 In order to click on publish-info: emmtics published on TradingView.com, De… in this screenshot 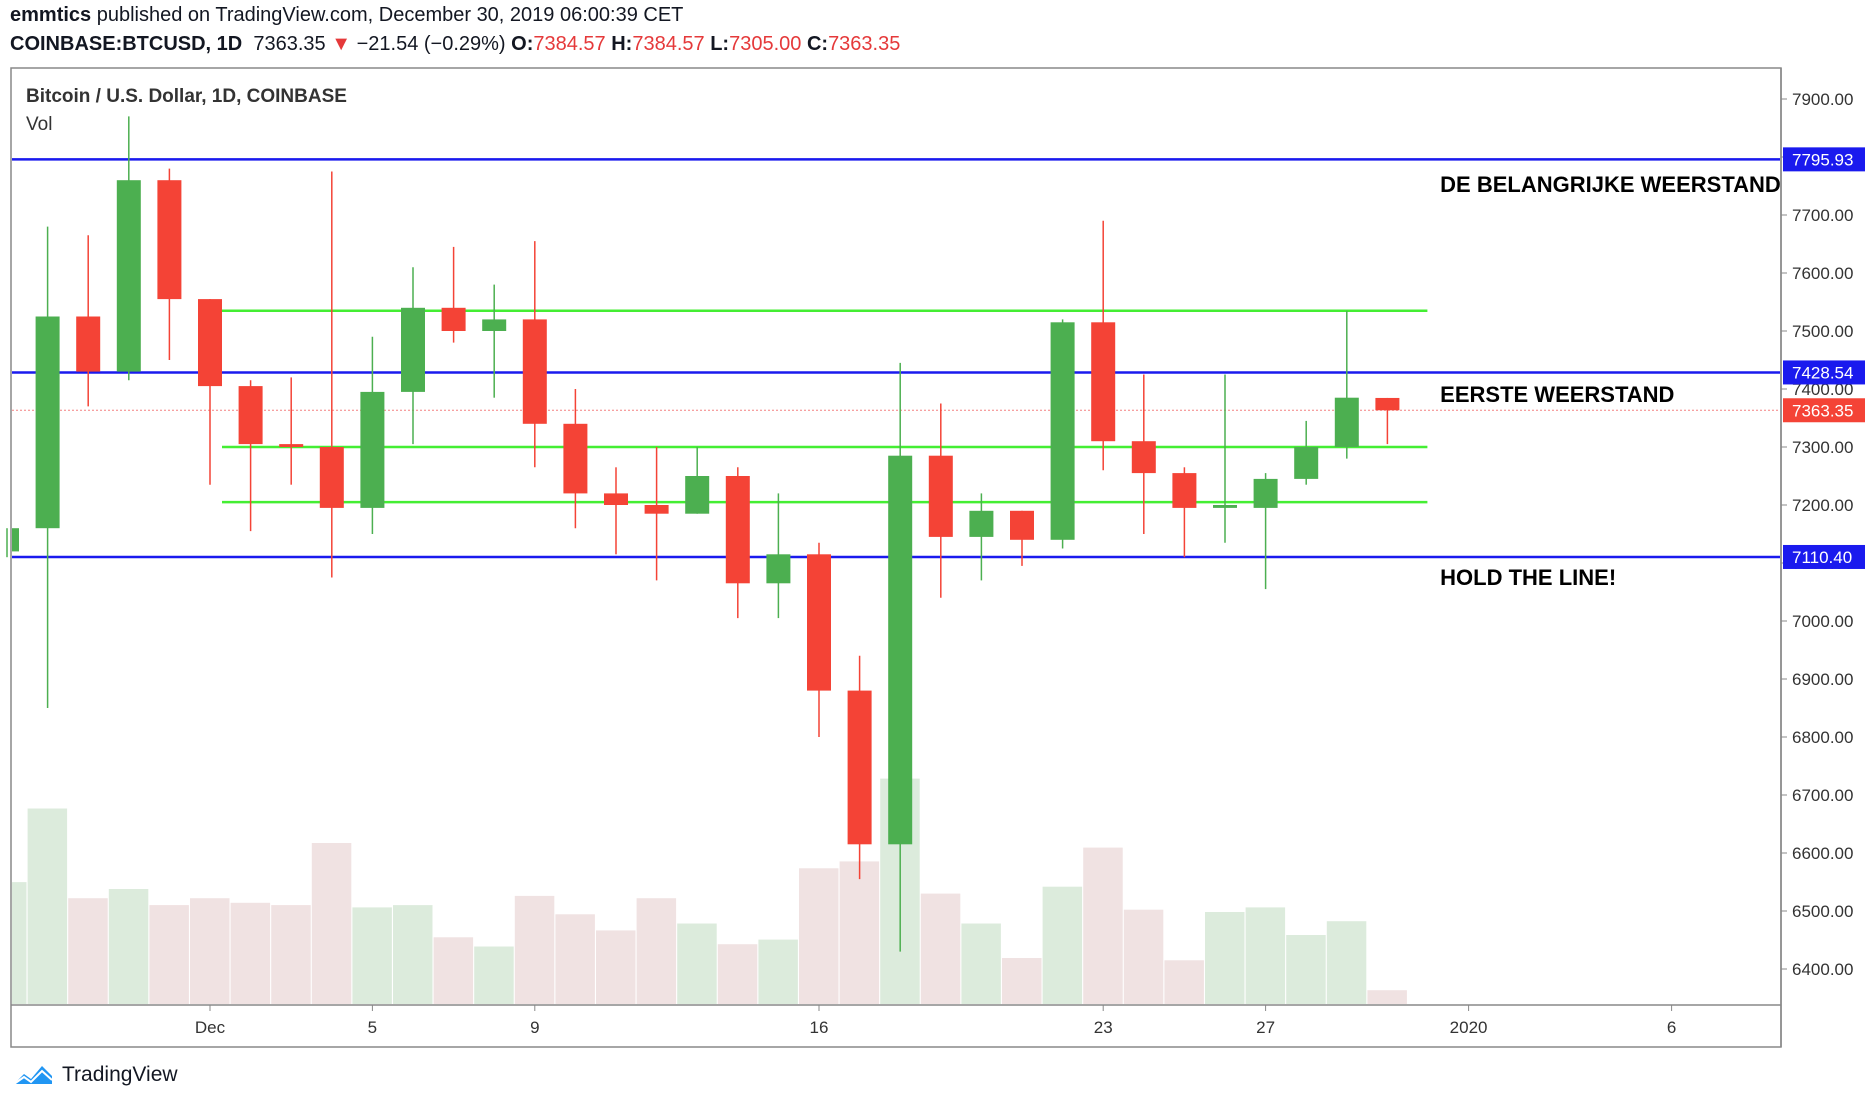, I will do `click(346, 15)`.